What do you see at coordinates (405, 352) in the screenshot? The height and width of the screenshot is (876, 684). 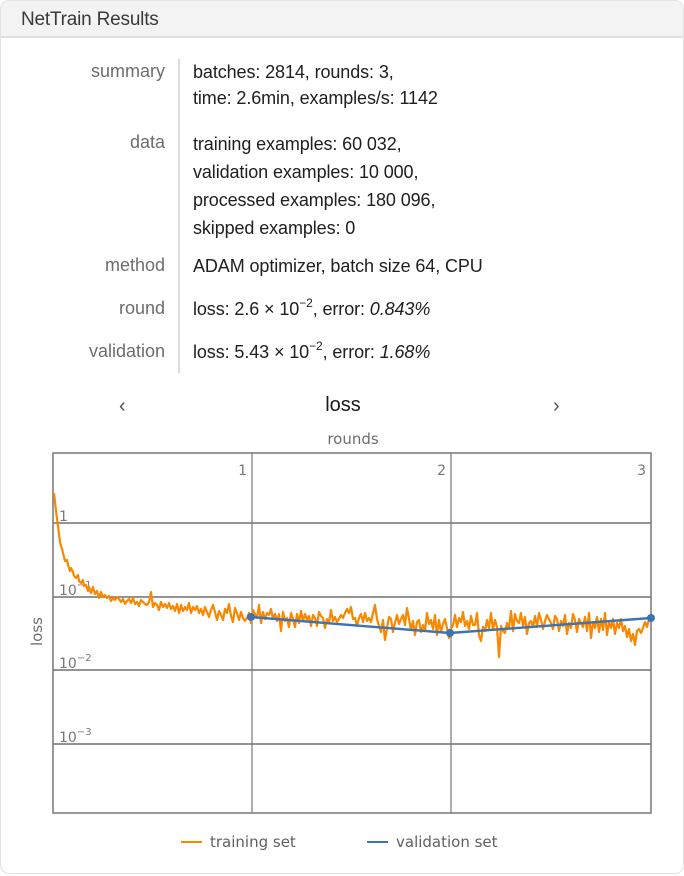 I see `validation-error: 1.68%` at bounding box center [405, 352].